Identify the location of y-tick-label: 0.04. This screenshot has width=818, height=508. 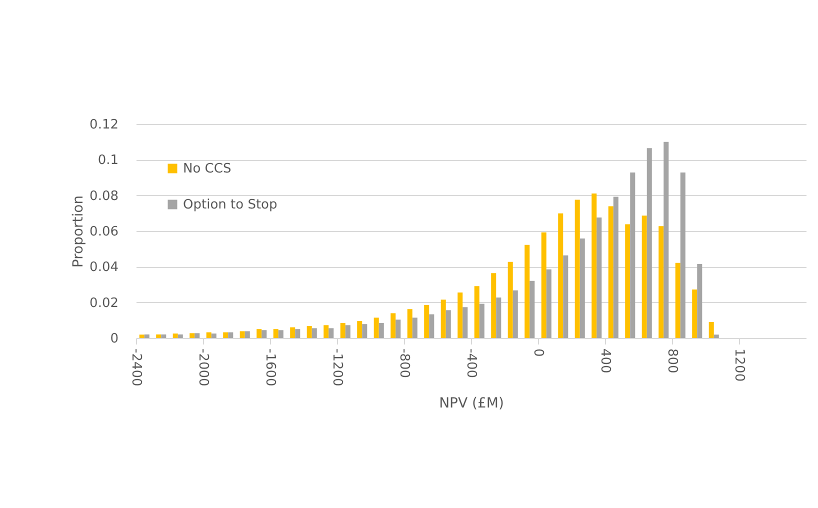
(104, 268).